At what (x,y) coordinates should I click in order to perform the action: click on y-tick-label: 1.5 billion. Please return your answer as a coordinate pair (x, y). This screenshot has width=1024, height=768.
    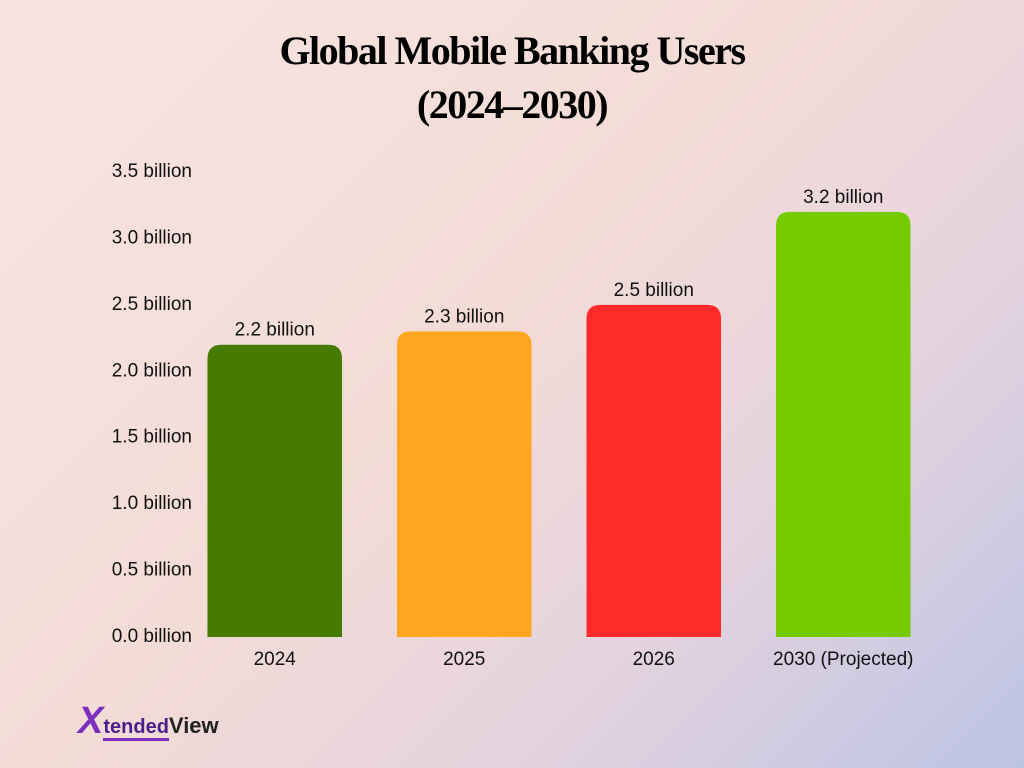
    Looking at the image, I should click on (152, 437).